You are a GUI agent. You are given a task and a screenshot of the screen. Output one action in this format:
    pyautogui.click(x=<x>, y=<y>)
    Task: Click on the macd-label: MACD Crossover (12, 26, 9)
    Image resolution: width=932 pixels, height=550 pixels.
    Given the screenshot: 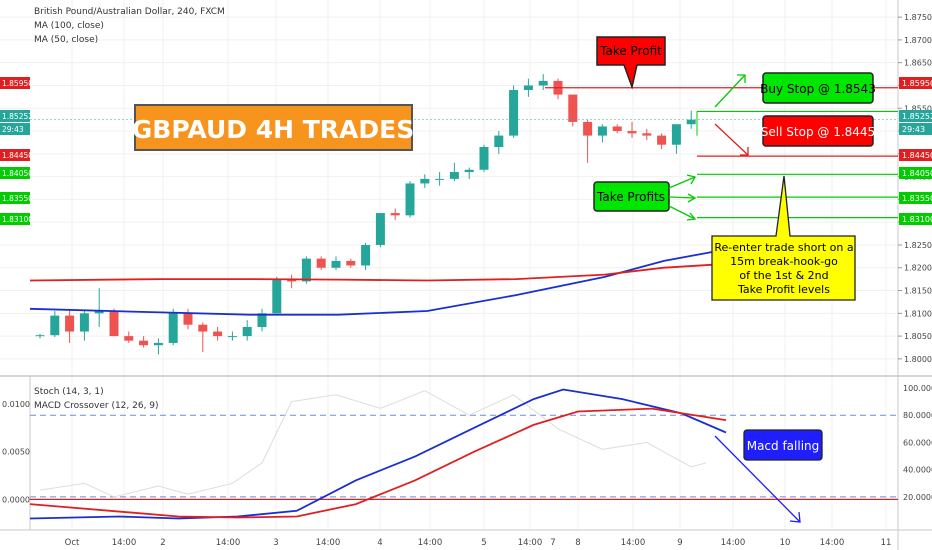 What is the action you would take?
    pyautogui.click(x=96, y=406)
    